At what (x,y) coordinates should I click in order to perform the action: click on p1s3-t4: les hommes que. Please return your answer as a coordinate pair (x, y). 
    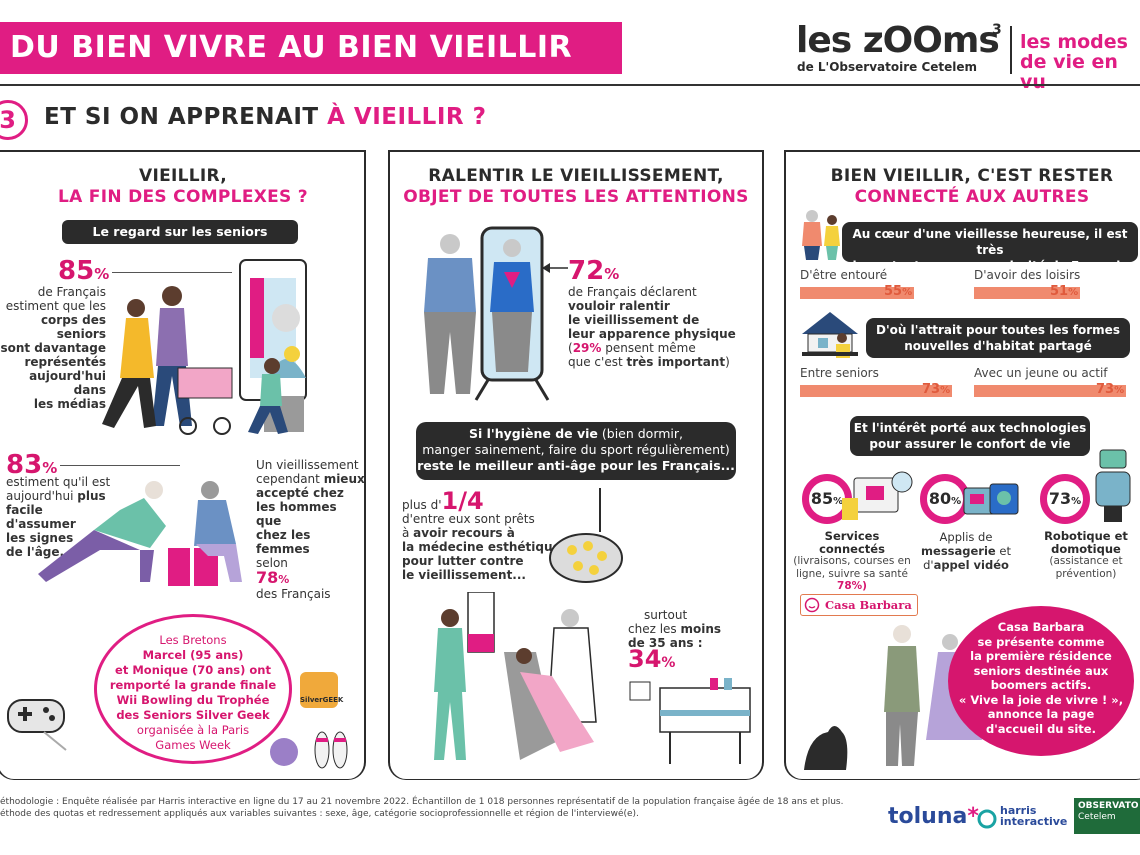
    Looking at the image, I should click on (296, 514).